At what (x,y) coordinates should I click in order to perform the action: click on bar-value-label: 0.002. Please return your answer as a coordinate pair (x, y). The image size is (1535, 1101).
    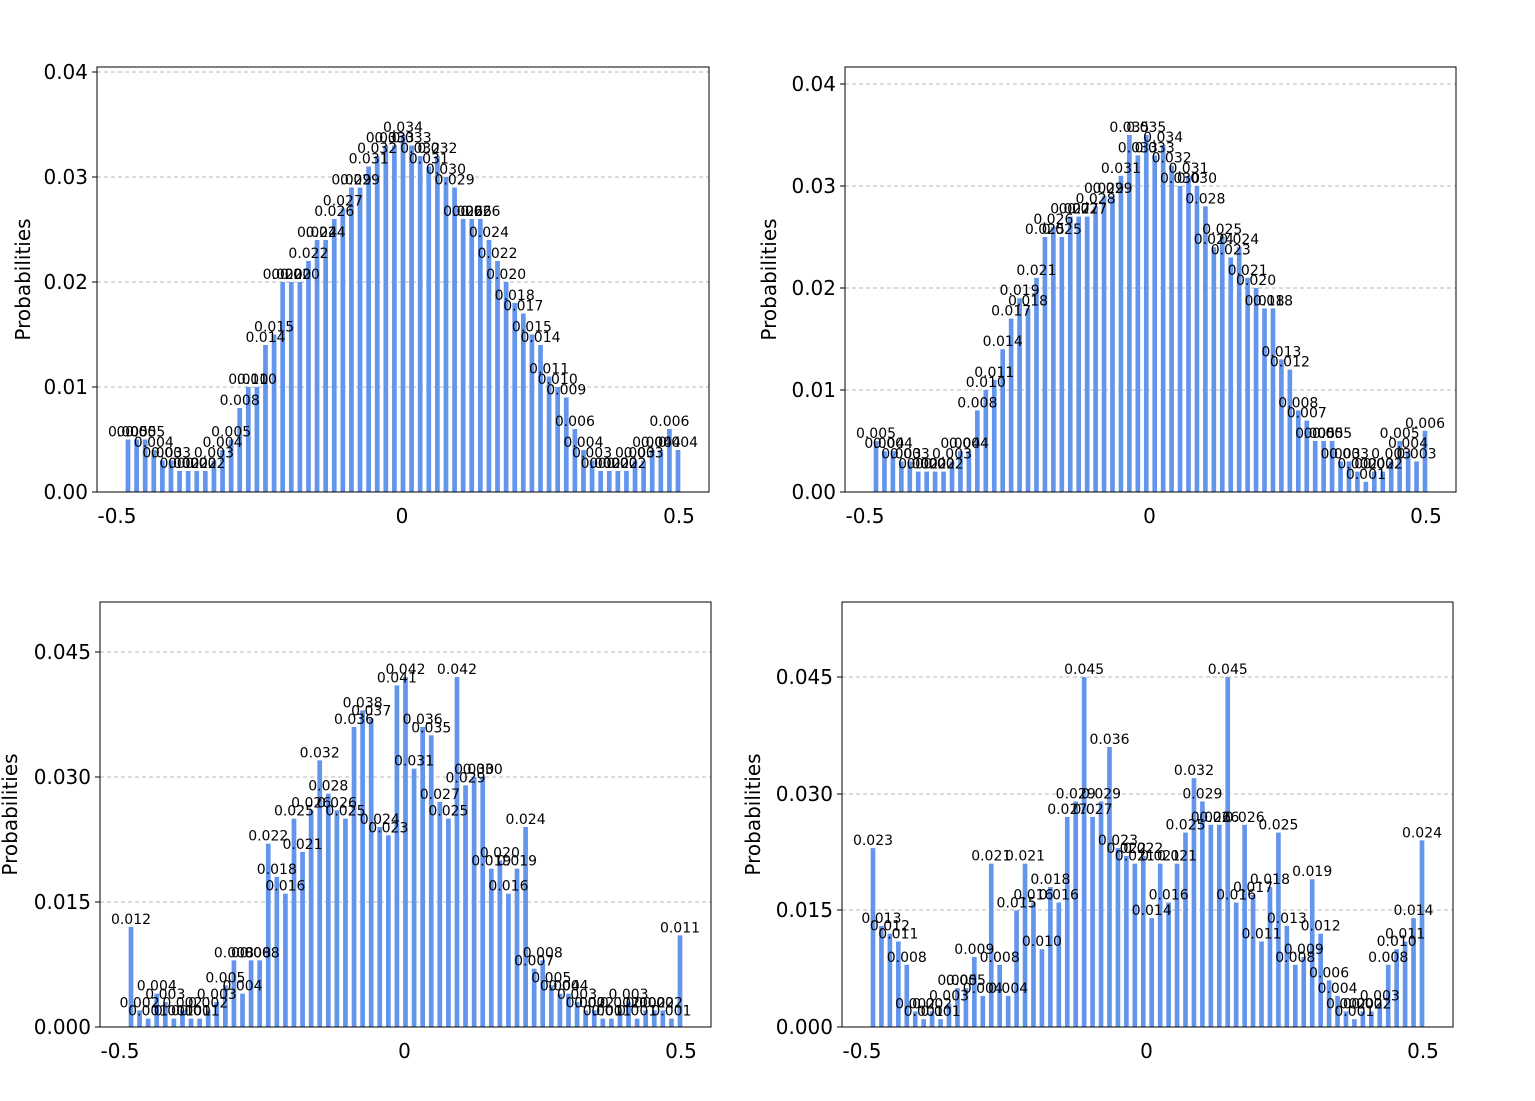
    Looking at the image, I should click on (1363, 1004).